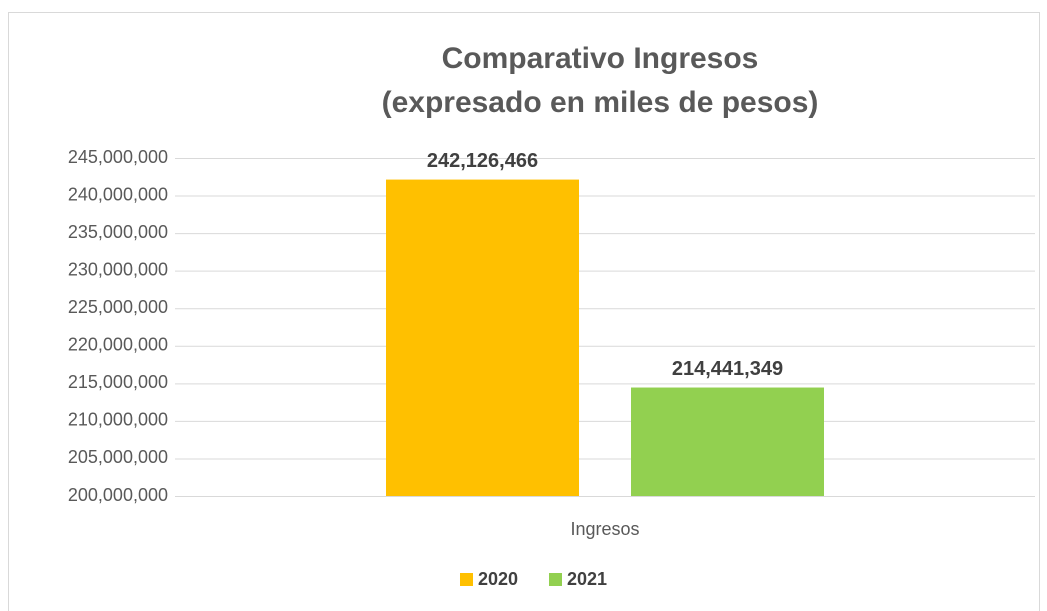 This screenshot has height=611, width=1047. I want to click on y-tick-label: 205,000,000, so click(118, 457).